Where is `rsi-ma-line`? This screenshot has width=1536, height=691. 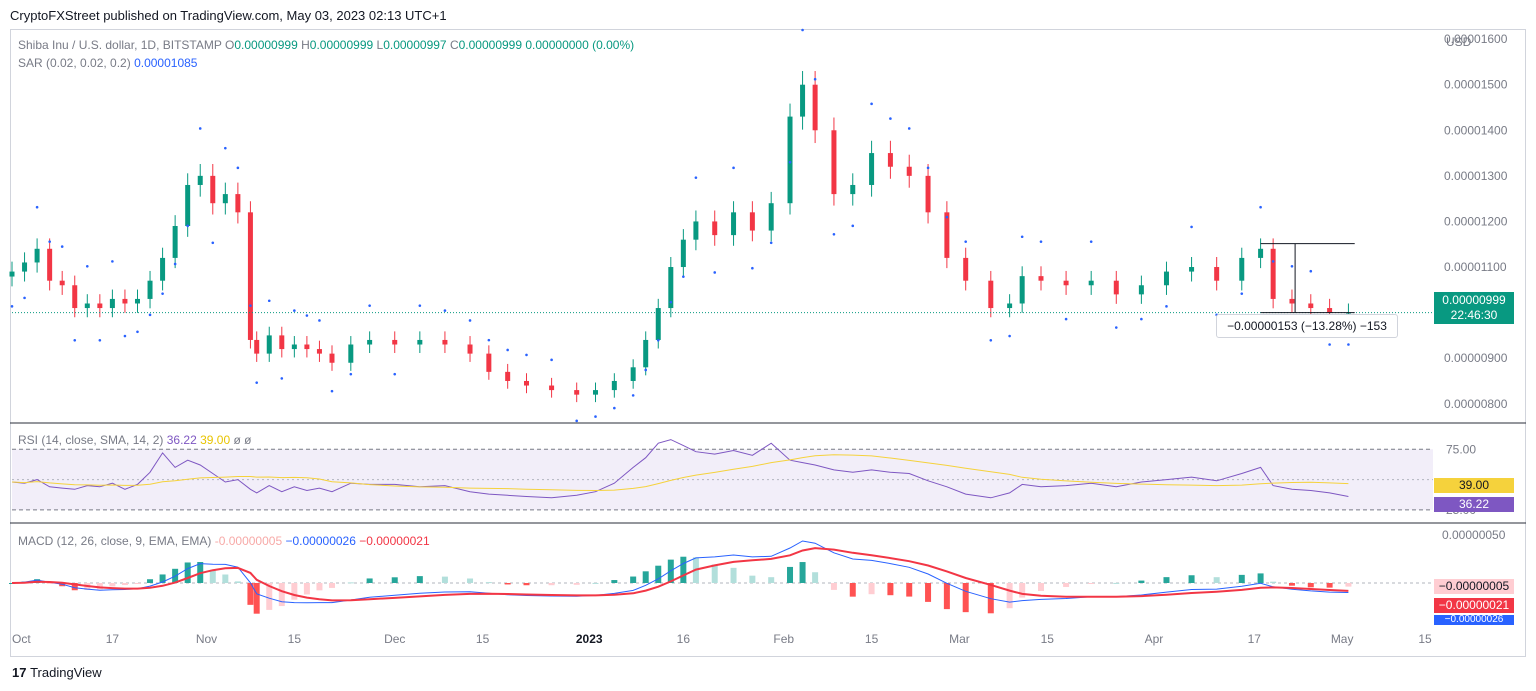 rsi-ma-line is located at coordinates (680, 473).